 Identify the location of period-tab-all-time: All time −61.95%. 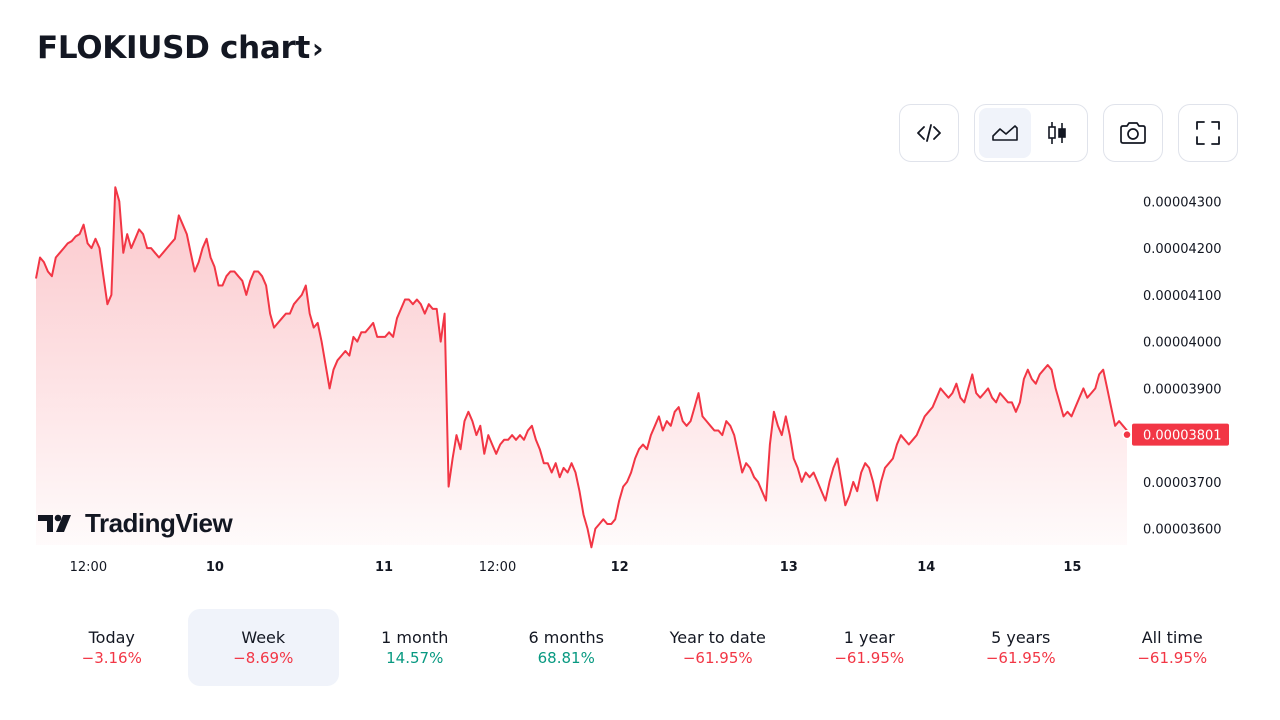
(1173, 647).